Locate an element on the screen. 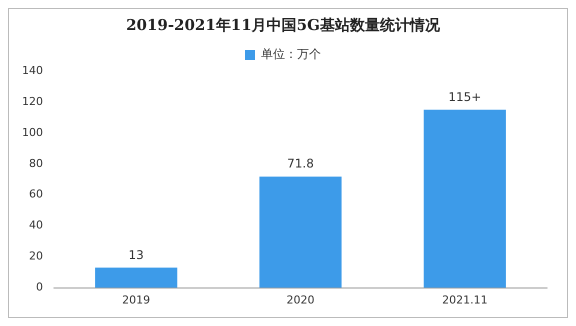 This screenshot has height=326, width=576. chart-title: 2019-2021年11月中国5G基站数量统计情况 is located at coordinates (283, 25).